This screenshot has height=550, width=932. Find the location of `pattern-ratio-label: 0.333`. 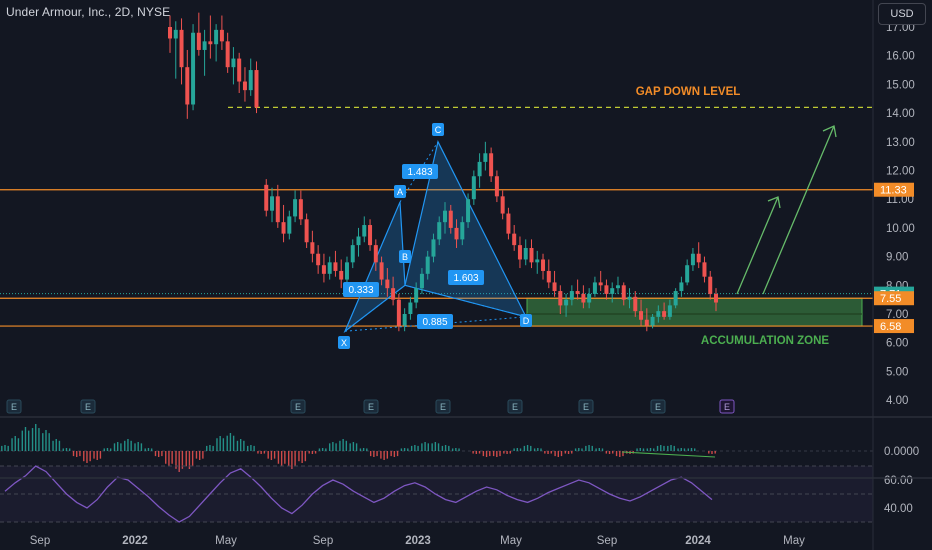

pattern-ratio-label: 0.333 is located at coordinates (360, 290).